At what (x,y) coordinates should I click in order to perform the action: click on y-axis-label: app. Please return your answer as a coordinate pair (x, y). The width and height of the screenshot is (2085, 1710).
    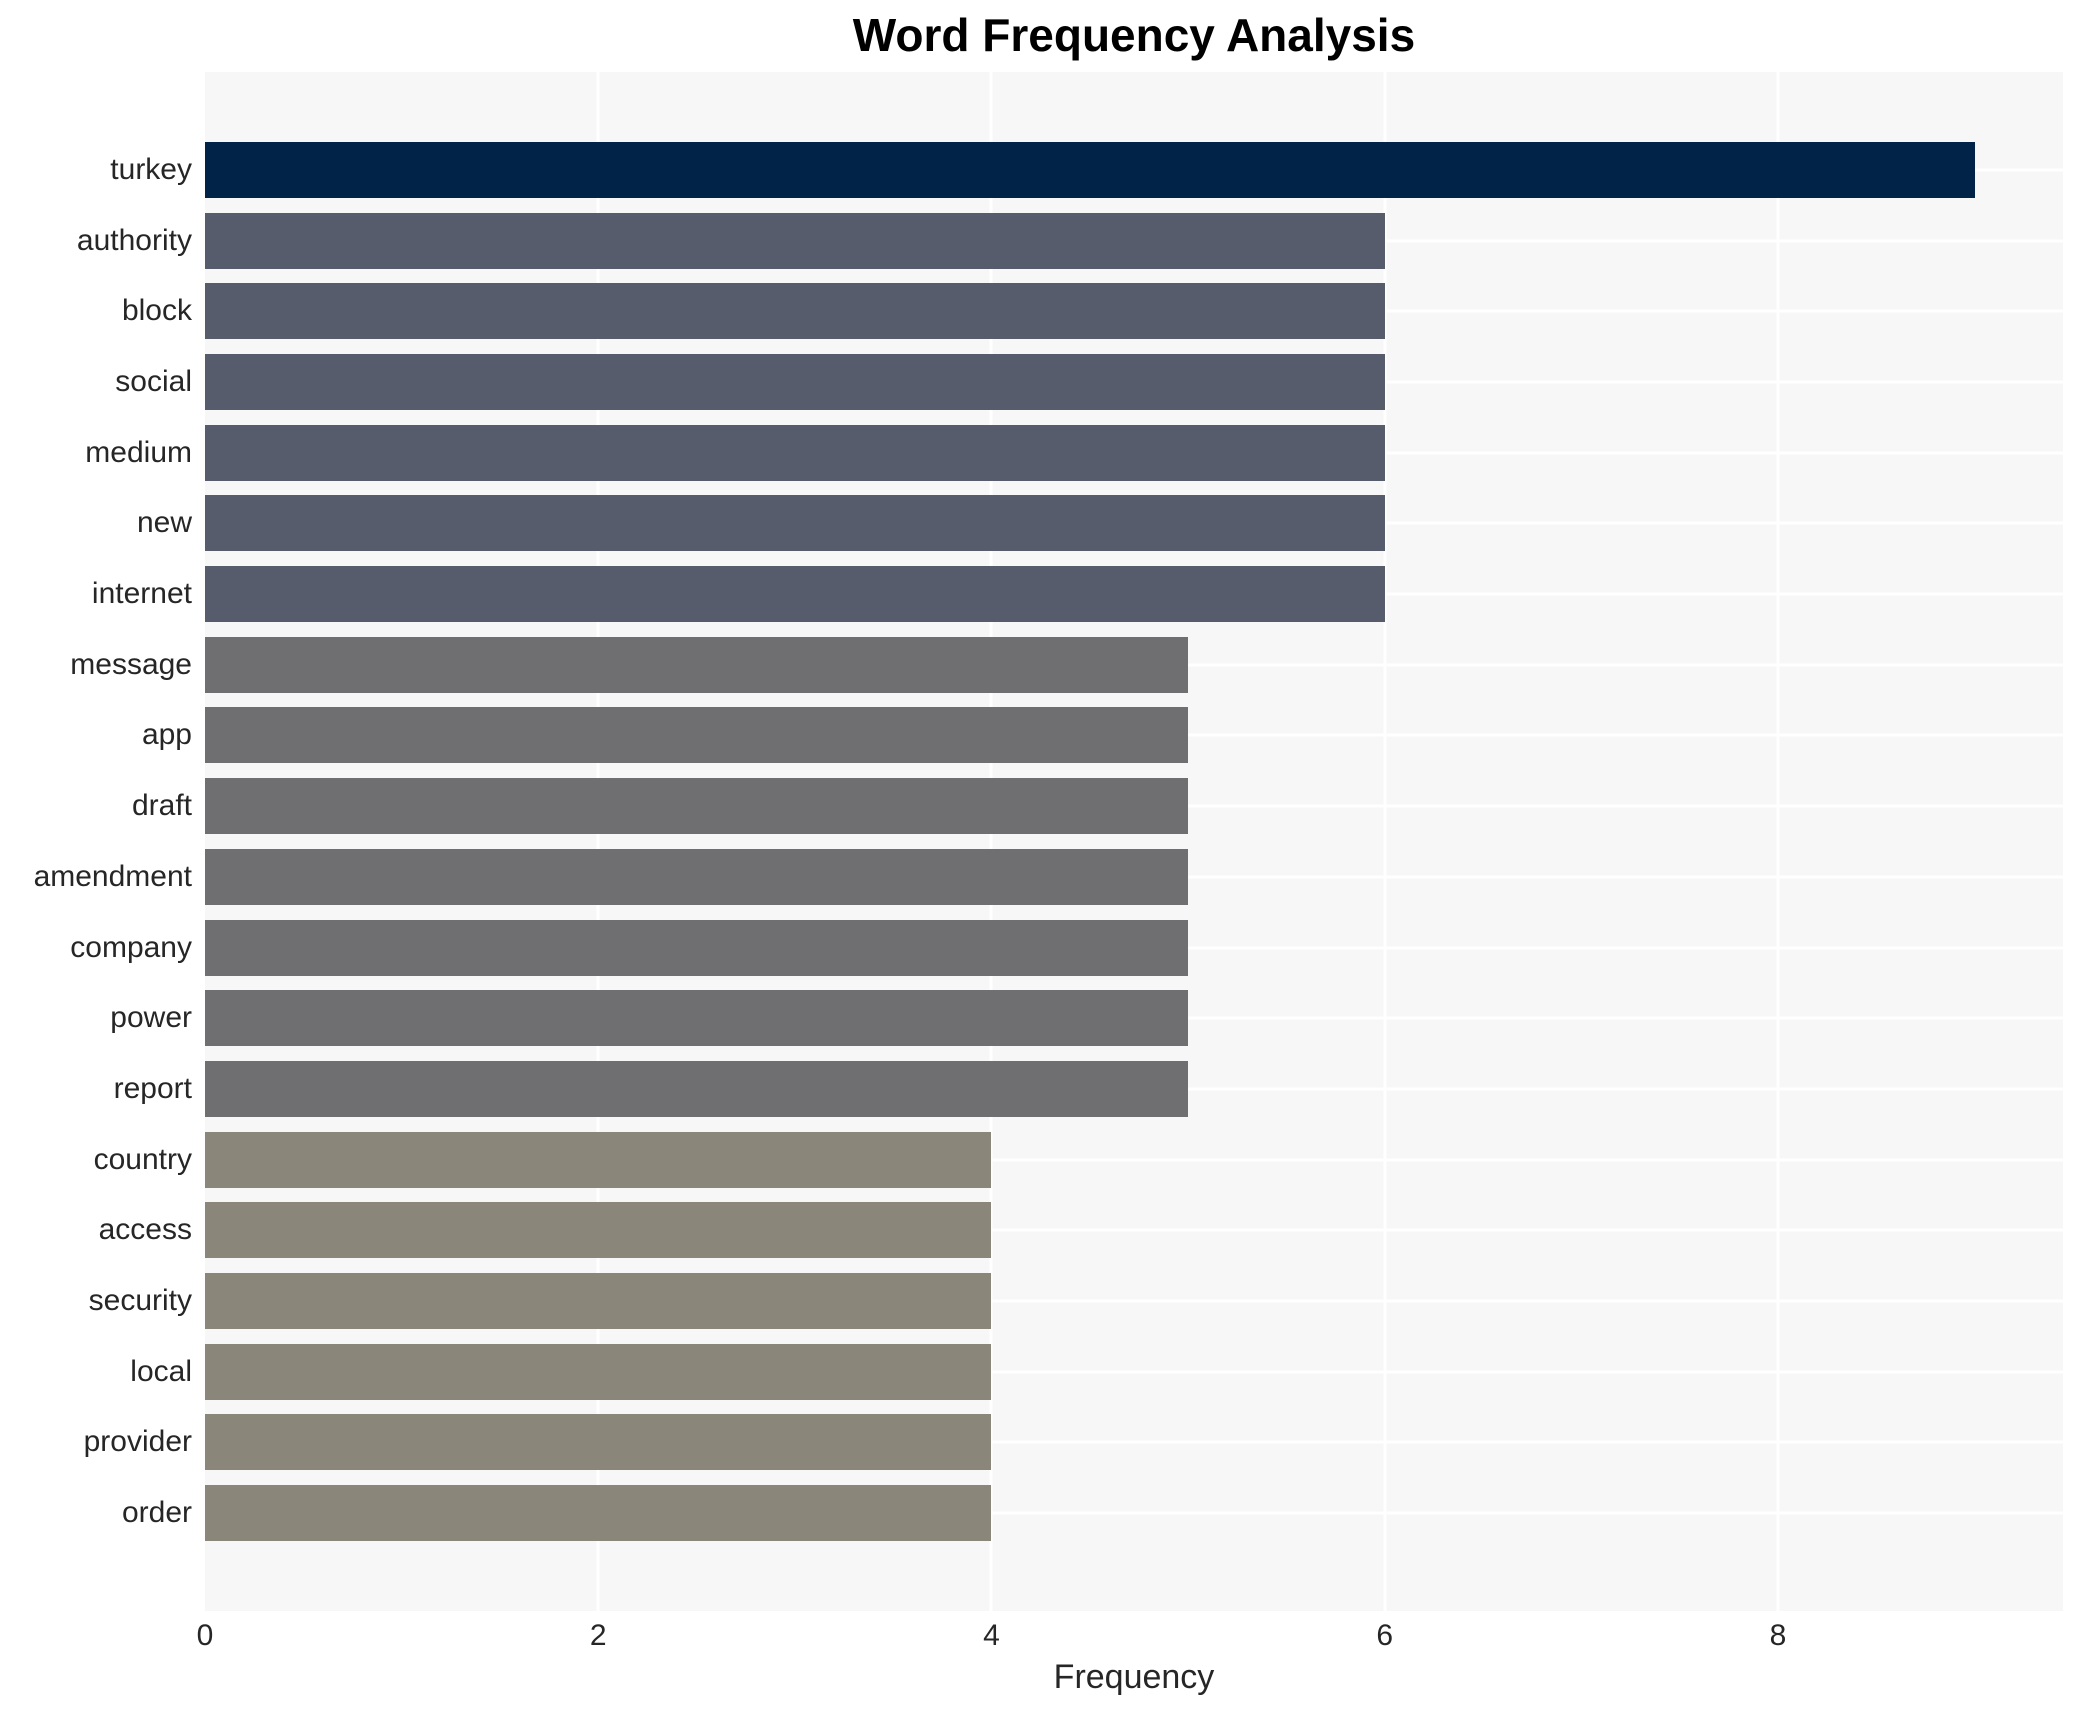
    Looking at the image, I should click on (166, 735).